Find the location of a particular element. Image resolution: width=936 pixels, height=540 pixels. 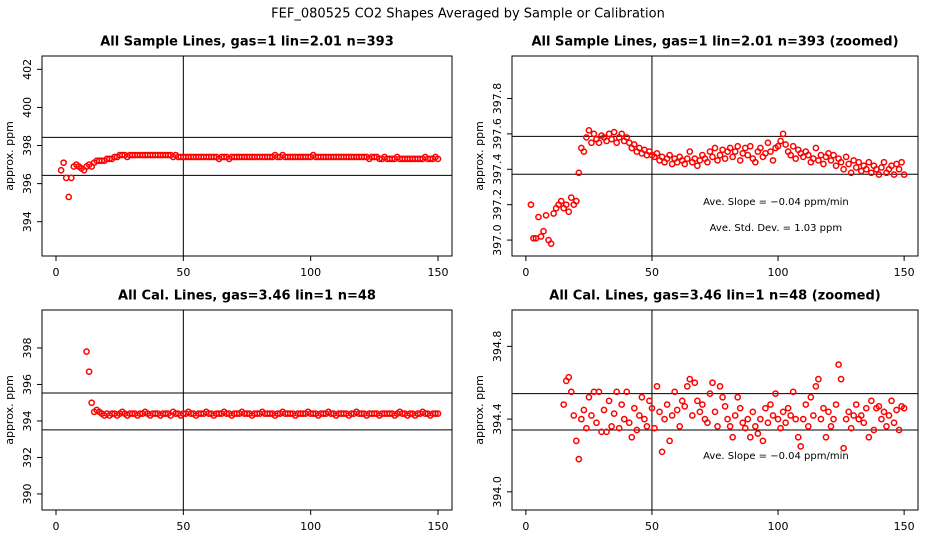

x-tick-label: 150 is located at coordinates (904, 526).